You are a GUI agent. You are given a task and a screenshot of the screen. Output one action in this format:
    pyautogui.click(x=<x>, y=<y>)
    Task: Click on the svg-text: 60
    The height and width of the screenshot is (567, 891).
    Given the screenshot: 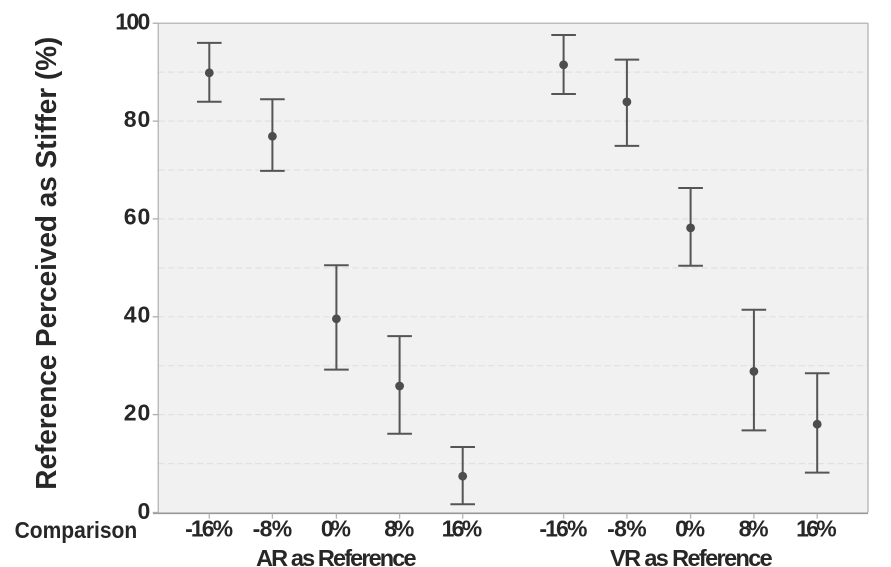 What is the action you would take?
    pyautogui.click(x=137, y=217)
    